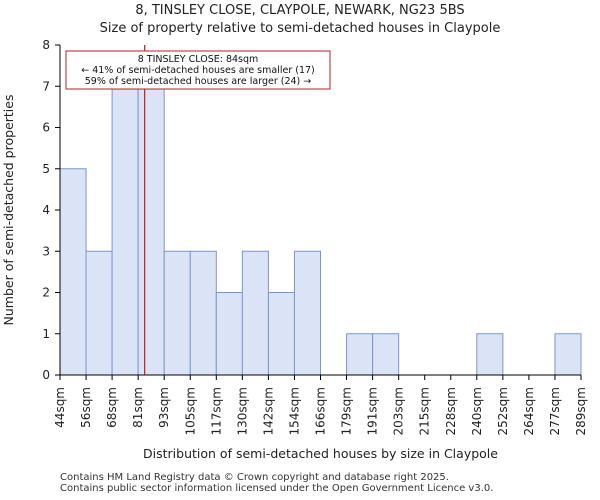 Image resolution: width=600 pixels, height=500 pixels. What do you see at coordinates (46, 334) in the screenshot?
I see `y-tick-label: 1` at bounding box center [46, 334].